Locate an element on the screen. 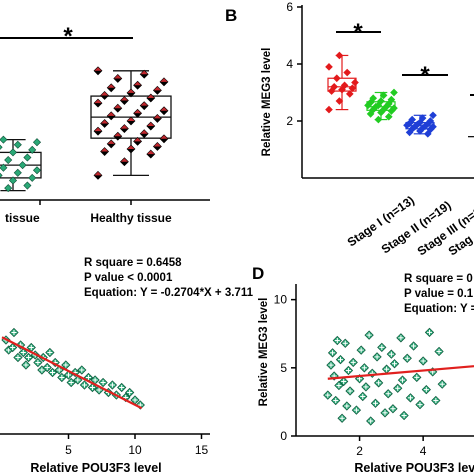  stat-equation: Equation: Y = -0.2704*X + 3.711 is located at coordinates (169, 293).